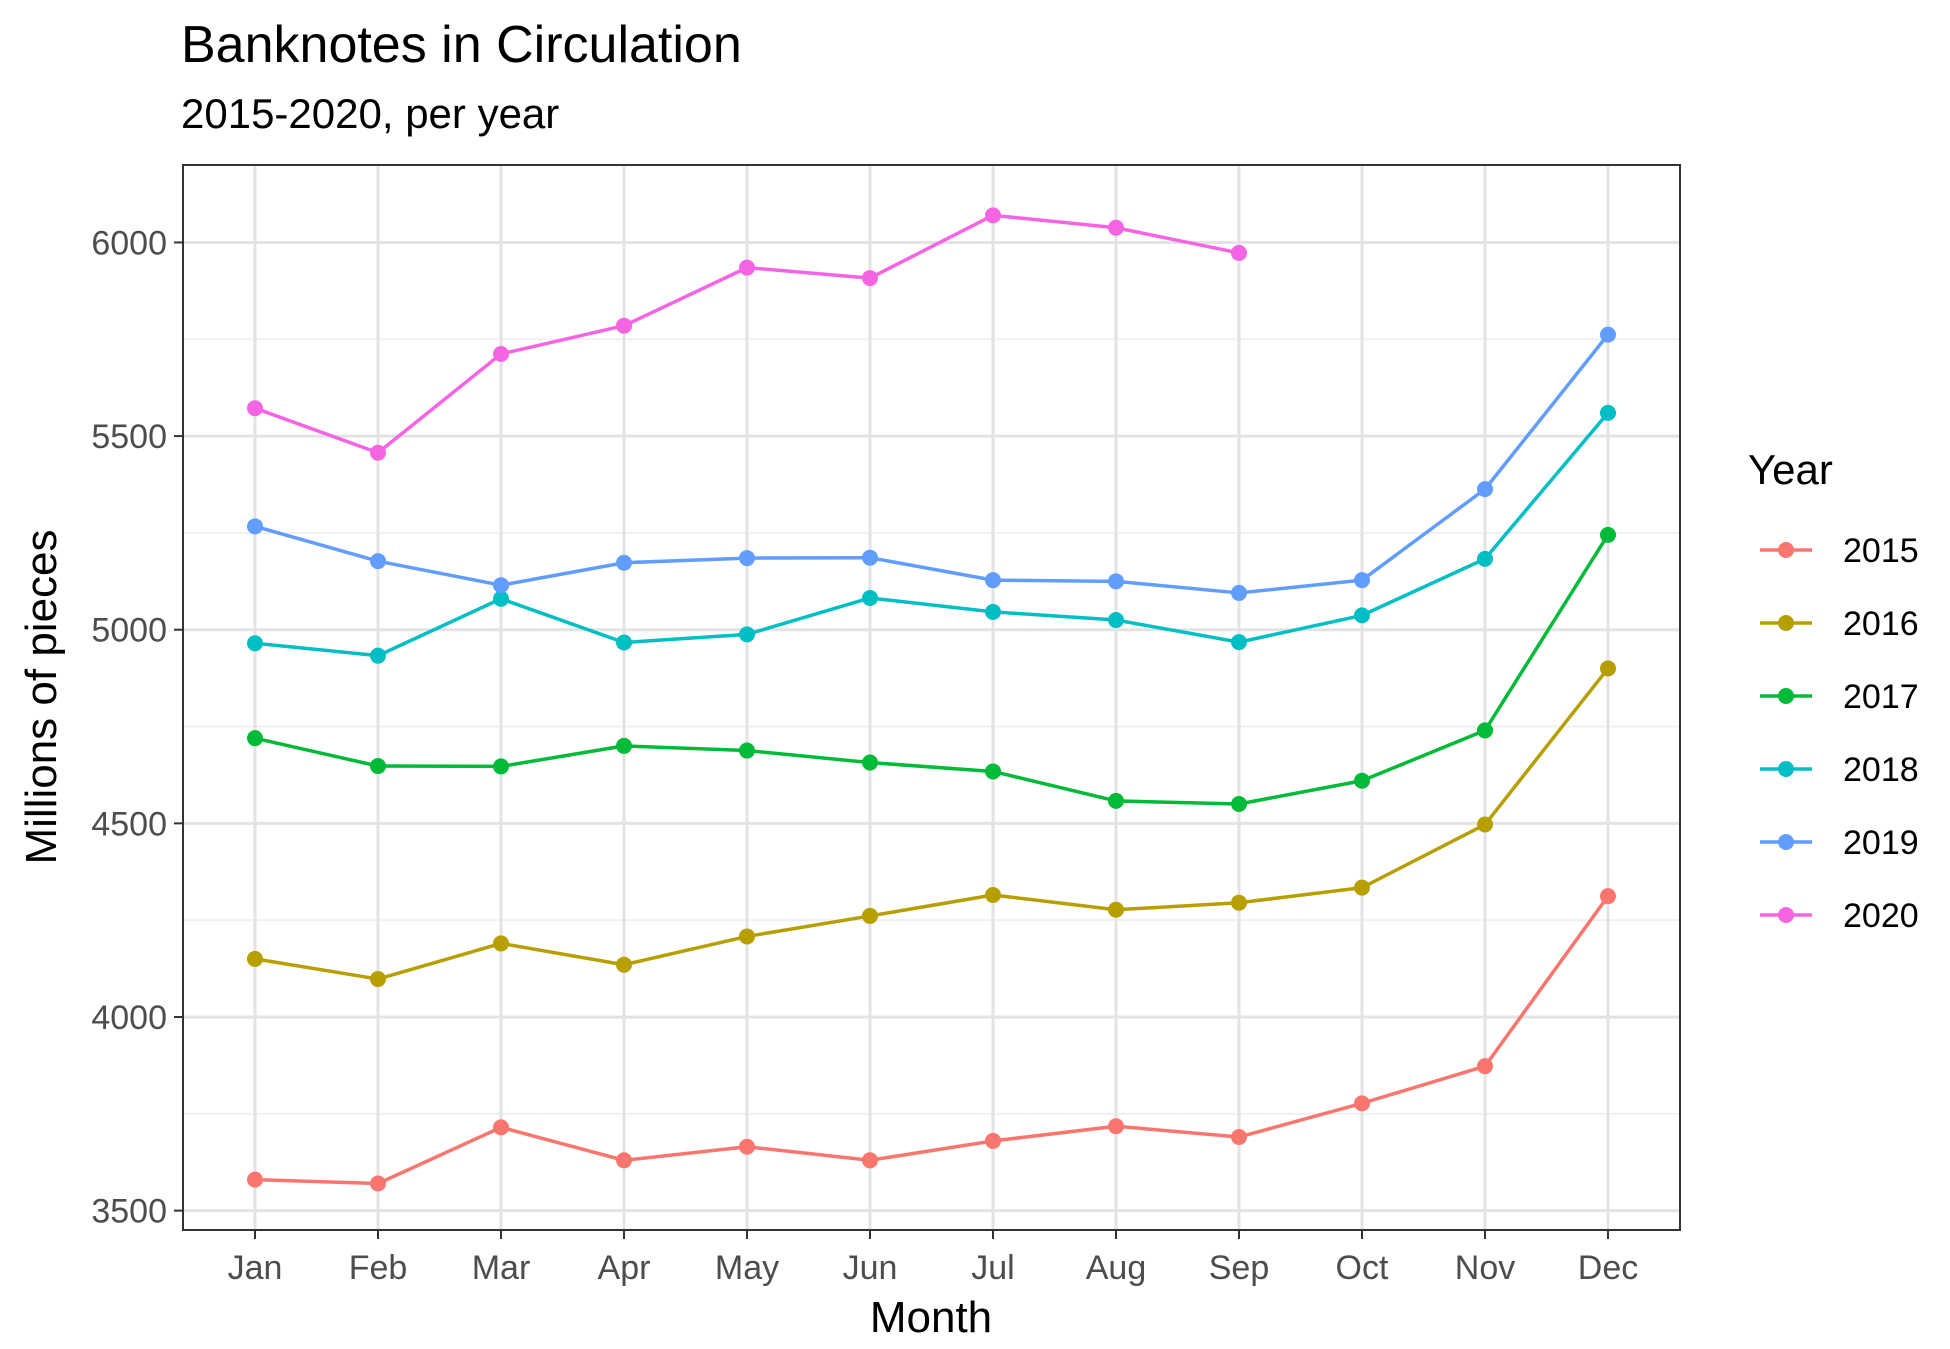  I want to click on x-tick-label: Oct, so click(1362, 1268).